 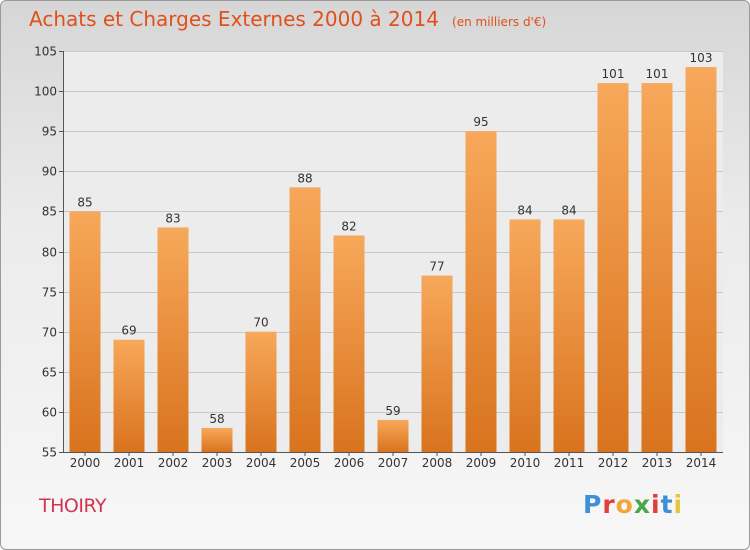 What do you see at coordinates (217, 463) in the screenshot?
I see `x-tick-label: 2003` at bounding box center [217, 463].